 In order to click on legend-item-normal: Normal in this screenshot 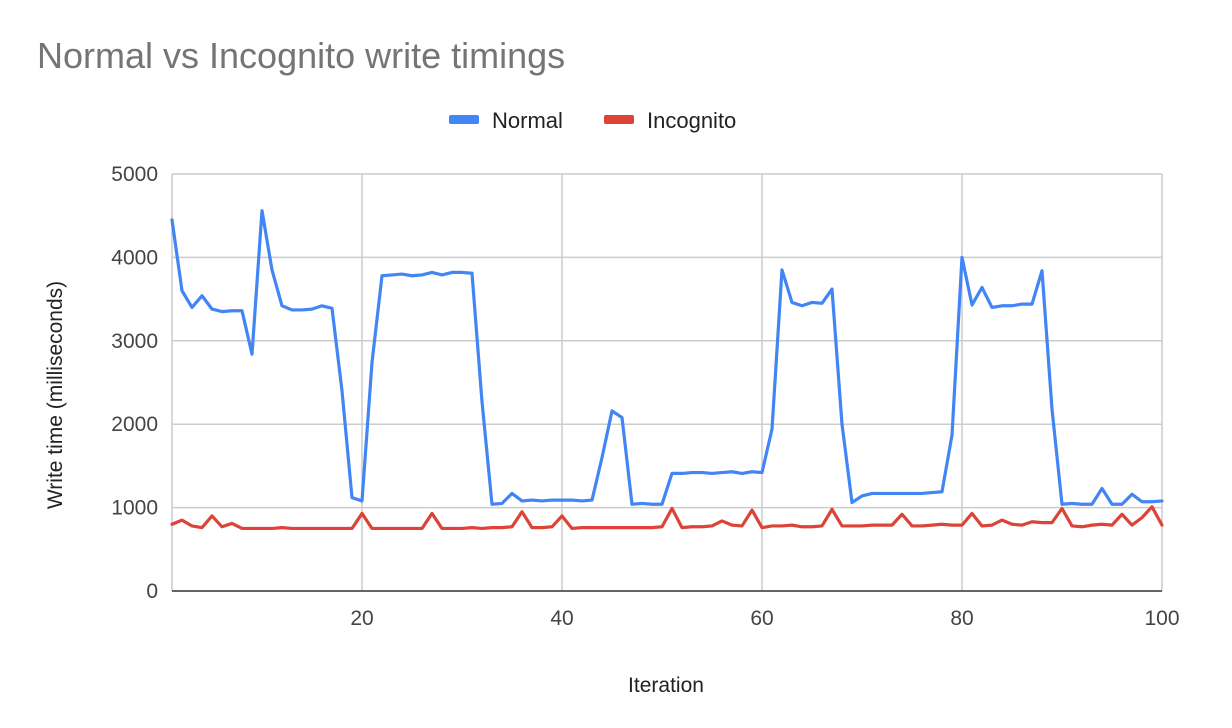, I will do `click(506, 120)`.